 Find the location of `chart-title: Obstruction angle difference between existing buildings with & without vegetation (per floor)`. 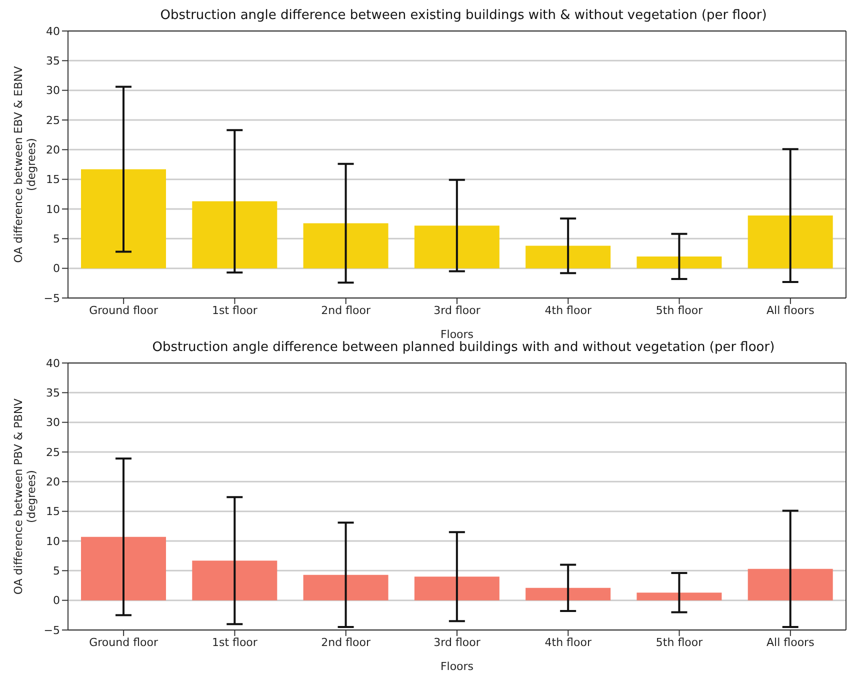

chart-title: Obstruction angle difference between existing buildings with & without vegetation (per floor) is located at coordinates (463, 16).